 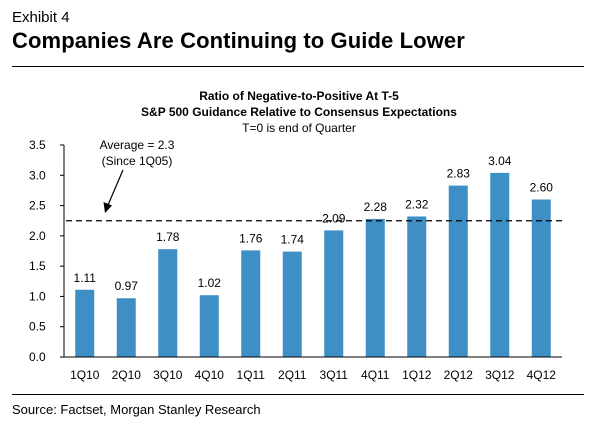 I want to click on x-tick-label: 3Q12, so click(x=500, y=375).